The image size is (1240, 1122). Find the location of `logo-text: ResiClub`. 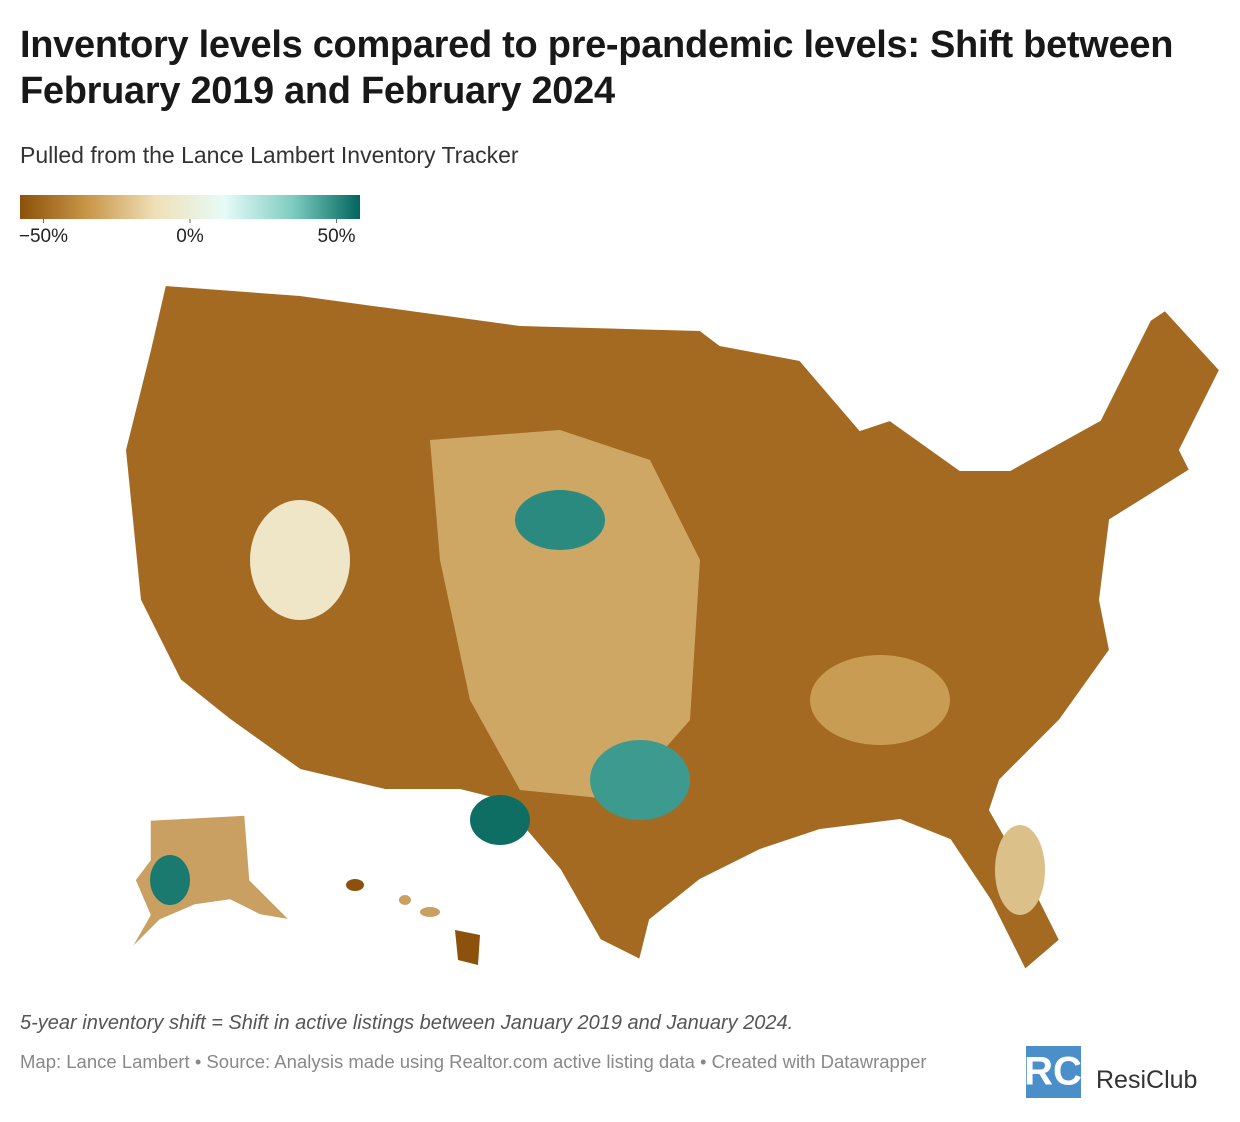

logo-text: ResiClub is located at coordinates (1147, 1080).